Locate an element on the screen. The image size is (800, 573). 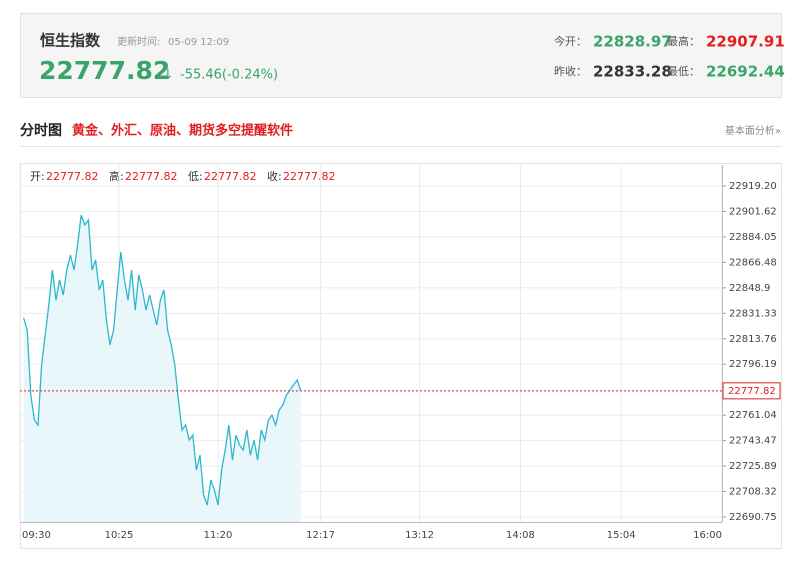
info-label: 开: is located at coordinates (37, 176).